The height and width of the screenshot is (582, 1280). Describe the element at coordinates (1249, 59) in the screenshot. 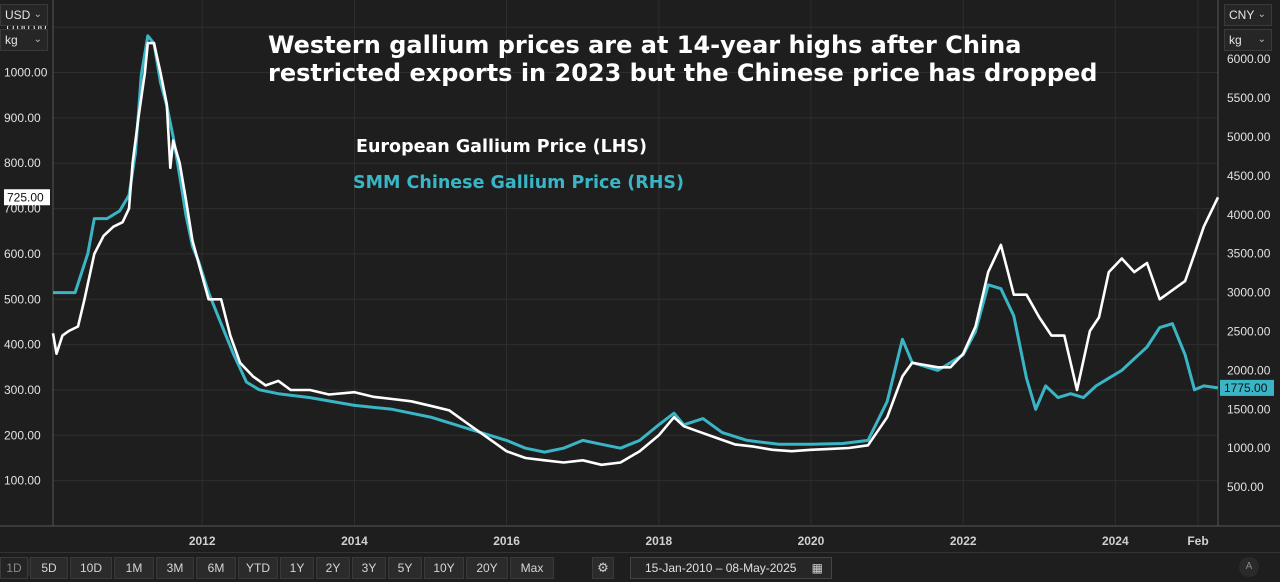

I see `right-tick-label: 6000.00` at that location.